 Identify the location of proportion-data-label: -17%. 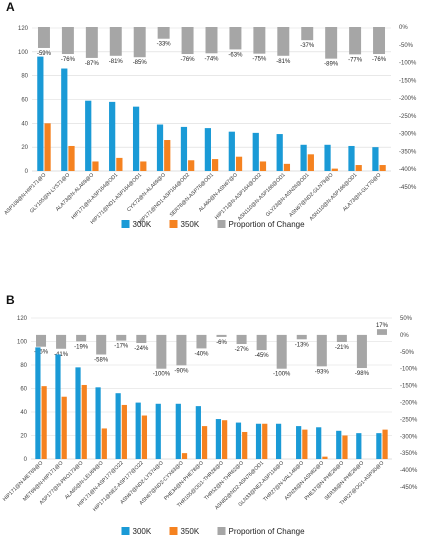
(121, 347).